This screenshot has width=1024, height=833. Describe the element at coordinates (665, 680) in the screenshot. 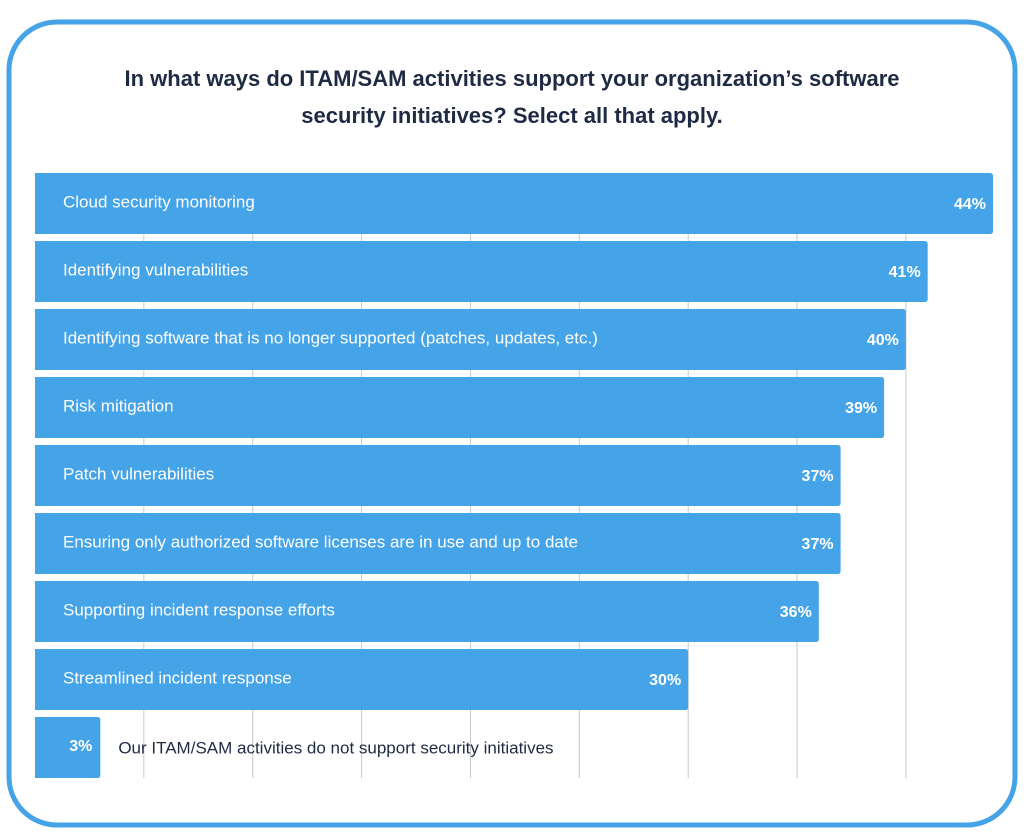

I see `value-label: 30%` at that location.